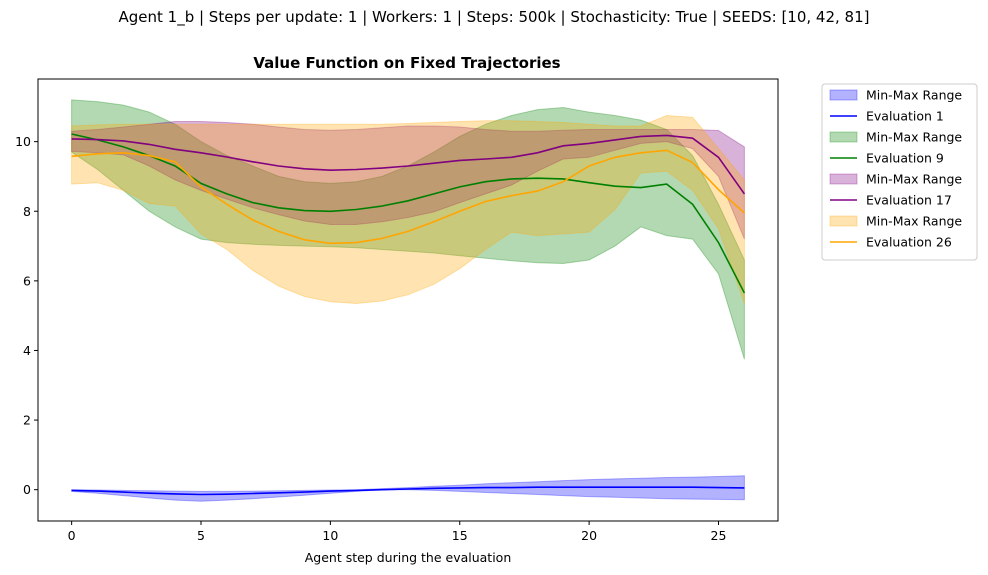 The image size is (988, 575). What do you see at coordinates (27, 420) in the screenshot?
I see `y-tick-label: 2` at bounding box center [27, 420].